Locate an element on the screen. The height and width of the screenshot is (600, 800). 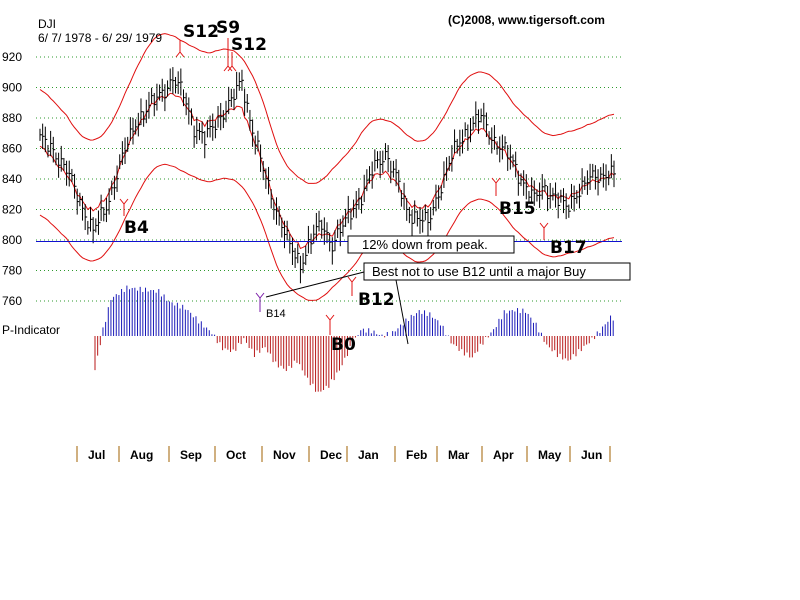
y-tick-label: 900 is located at coordinates (12, 88).